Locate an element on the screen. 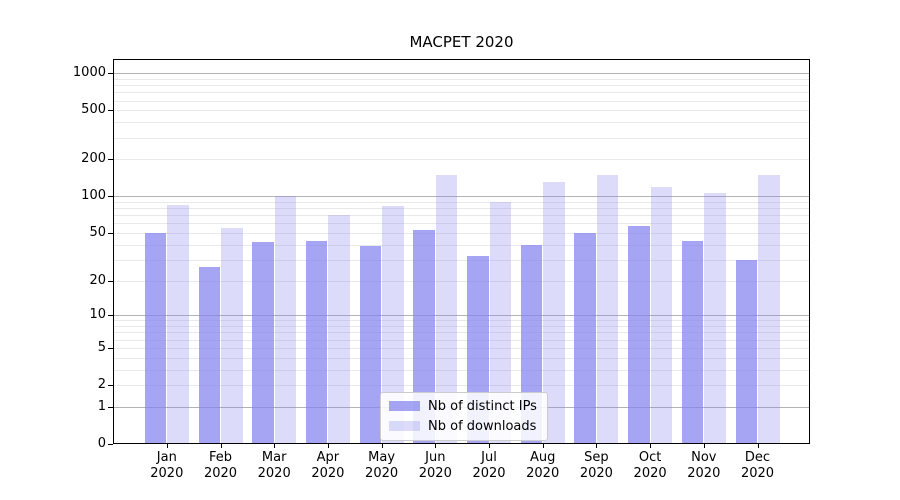 The height and width of the screenshot is (500, 900). x-tick-label-nov: Nov 2020 is located at coordinates (704, 465).